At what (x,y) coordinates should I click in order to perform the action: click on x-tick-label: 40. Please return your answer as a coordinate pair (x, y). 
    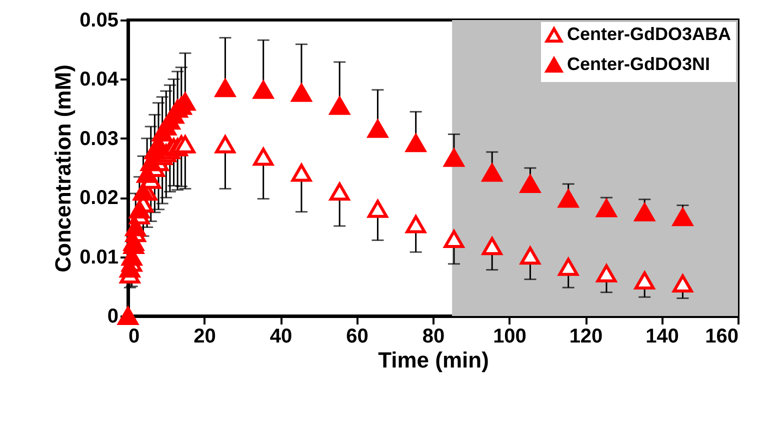
    Looking at the image, I should click on (281, 337).